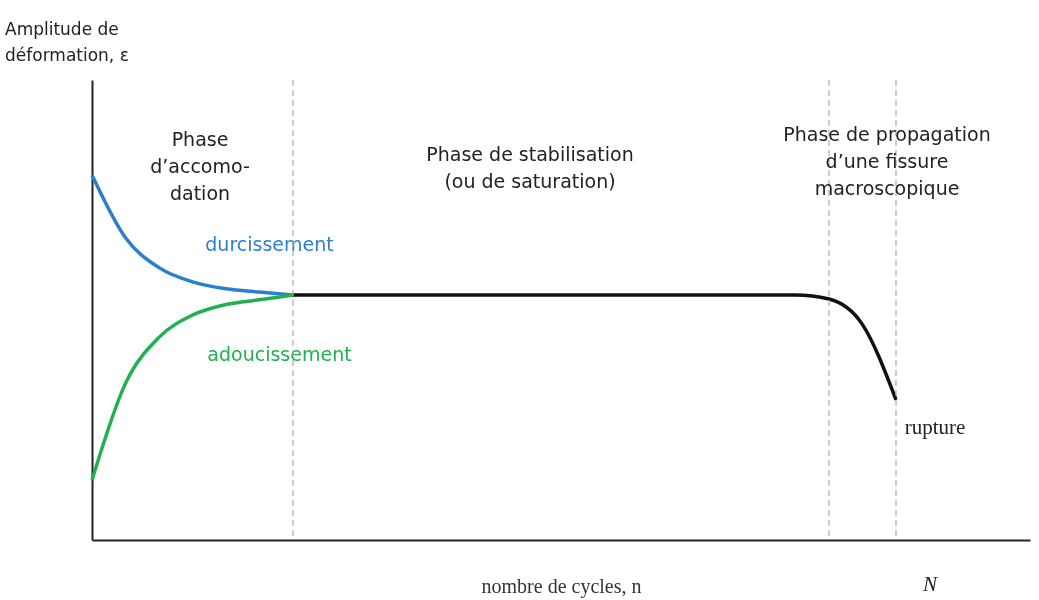 The height and width of the screenshot is (600, 1039). Describe the element at coordinates (929, 584) in the screenshot. I see `text: N` at that location.